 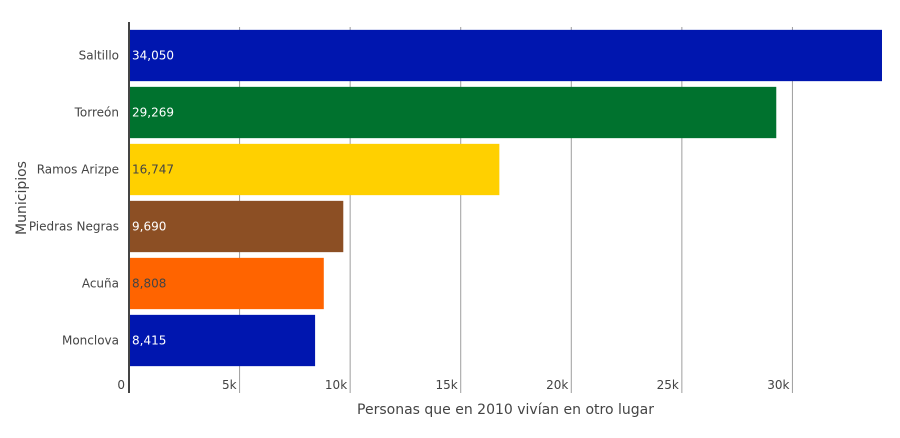 What do you see at coordinates (74, 227) in the screenshot?
I see `category-label-3: Piedras Negras` at bounding box center [74, 227].